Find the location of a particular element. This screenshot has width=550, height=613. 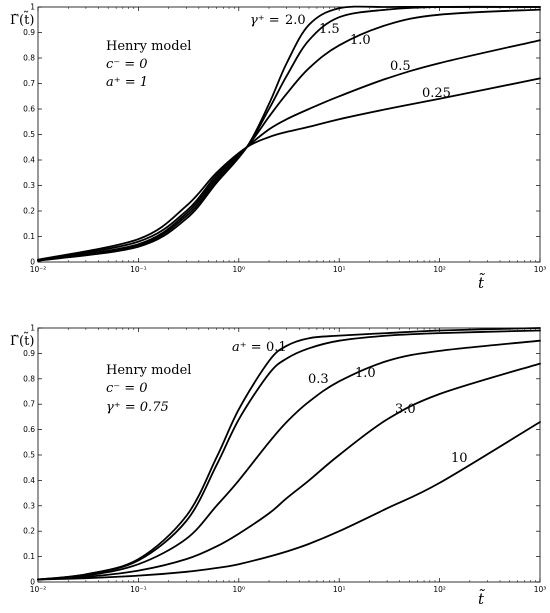

series-label-4: 3.0 is located at coordinates (405, 409).